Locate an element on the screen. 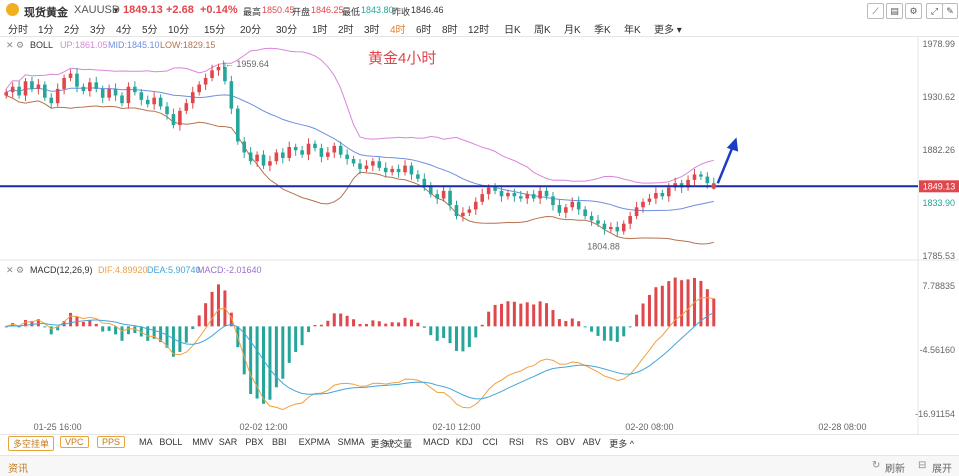 This screenshot has height=476, width=959. main-indicator-2: MMV is located at coordinates (203, 442).